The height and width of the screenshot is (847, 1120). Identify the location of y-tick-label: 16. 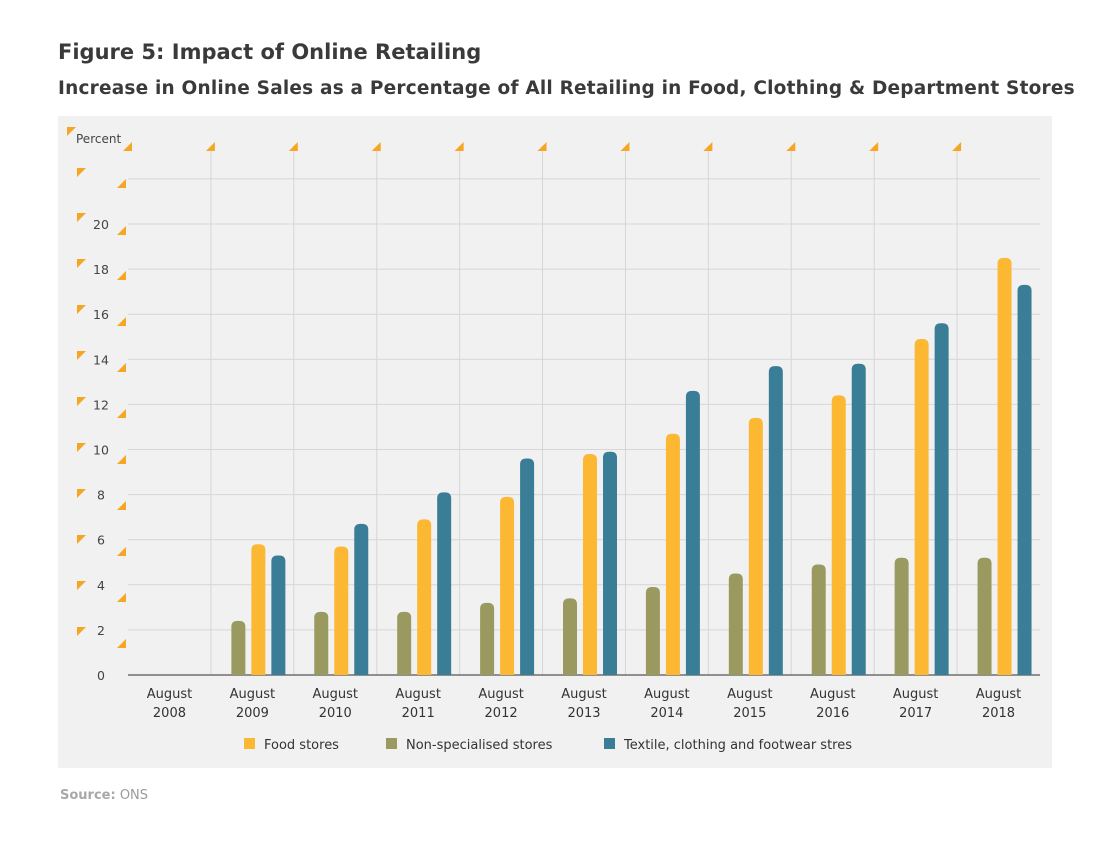
(101, 314).